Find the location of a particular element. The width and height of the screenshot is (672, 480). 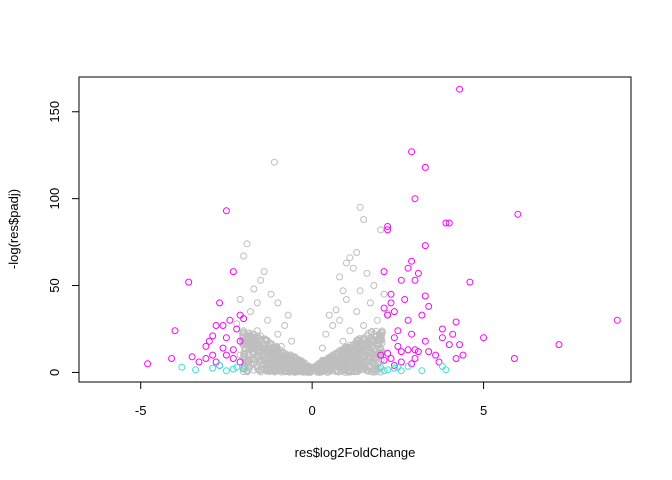

x-tick-label: 5 is located at coordinates (483, 410).